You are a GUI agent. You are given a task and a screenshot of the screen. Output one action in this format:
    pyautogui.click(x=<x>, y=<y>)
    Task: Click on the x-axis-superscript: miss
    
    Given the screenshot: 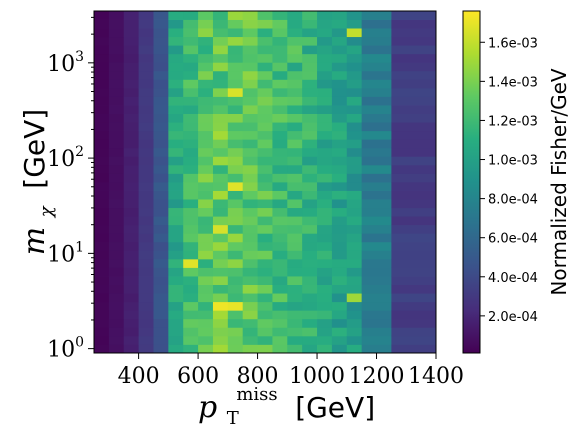 What is the action you would take?
    pyautogui.click(x=256, y=394)
    